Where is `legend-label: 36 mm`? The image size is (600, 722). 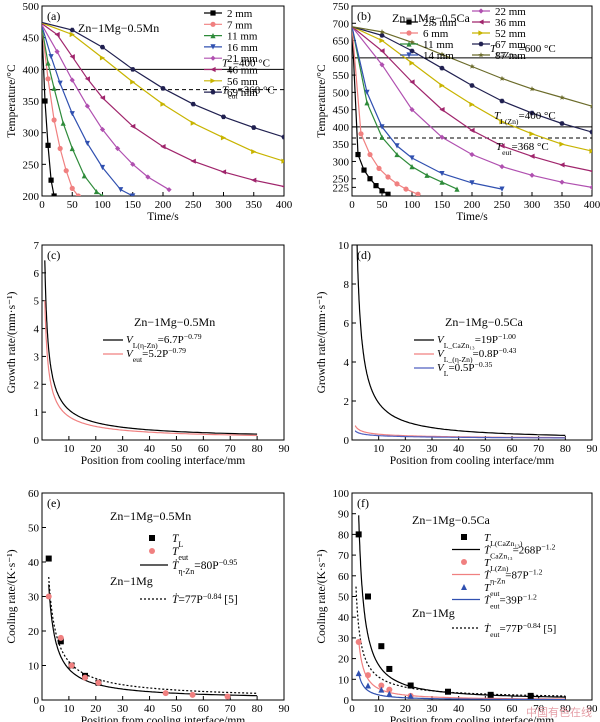
legend-label: 36 mm is located at coordinates (510, 23).